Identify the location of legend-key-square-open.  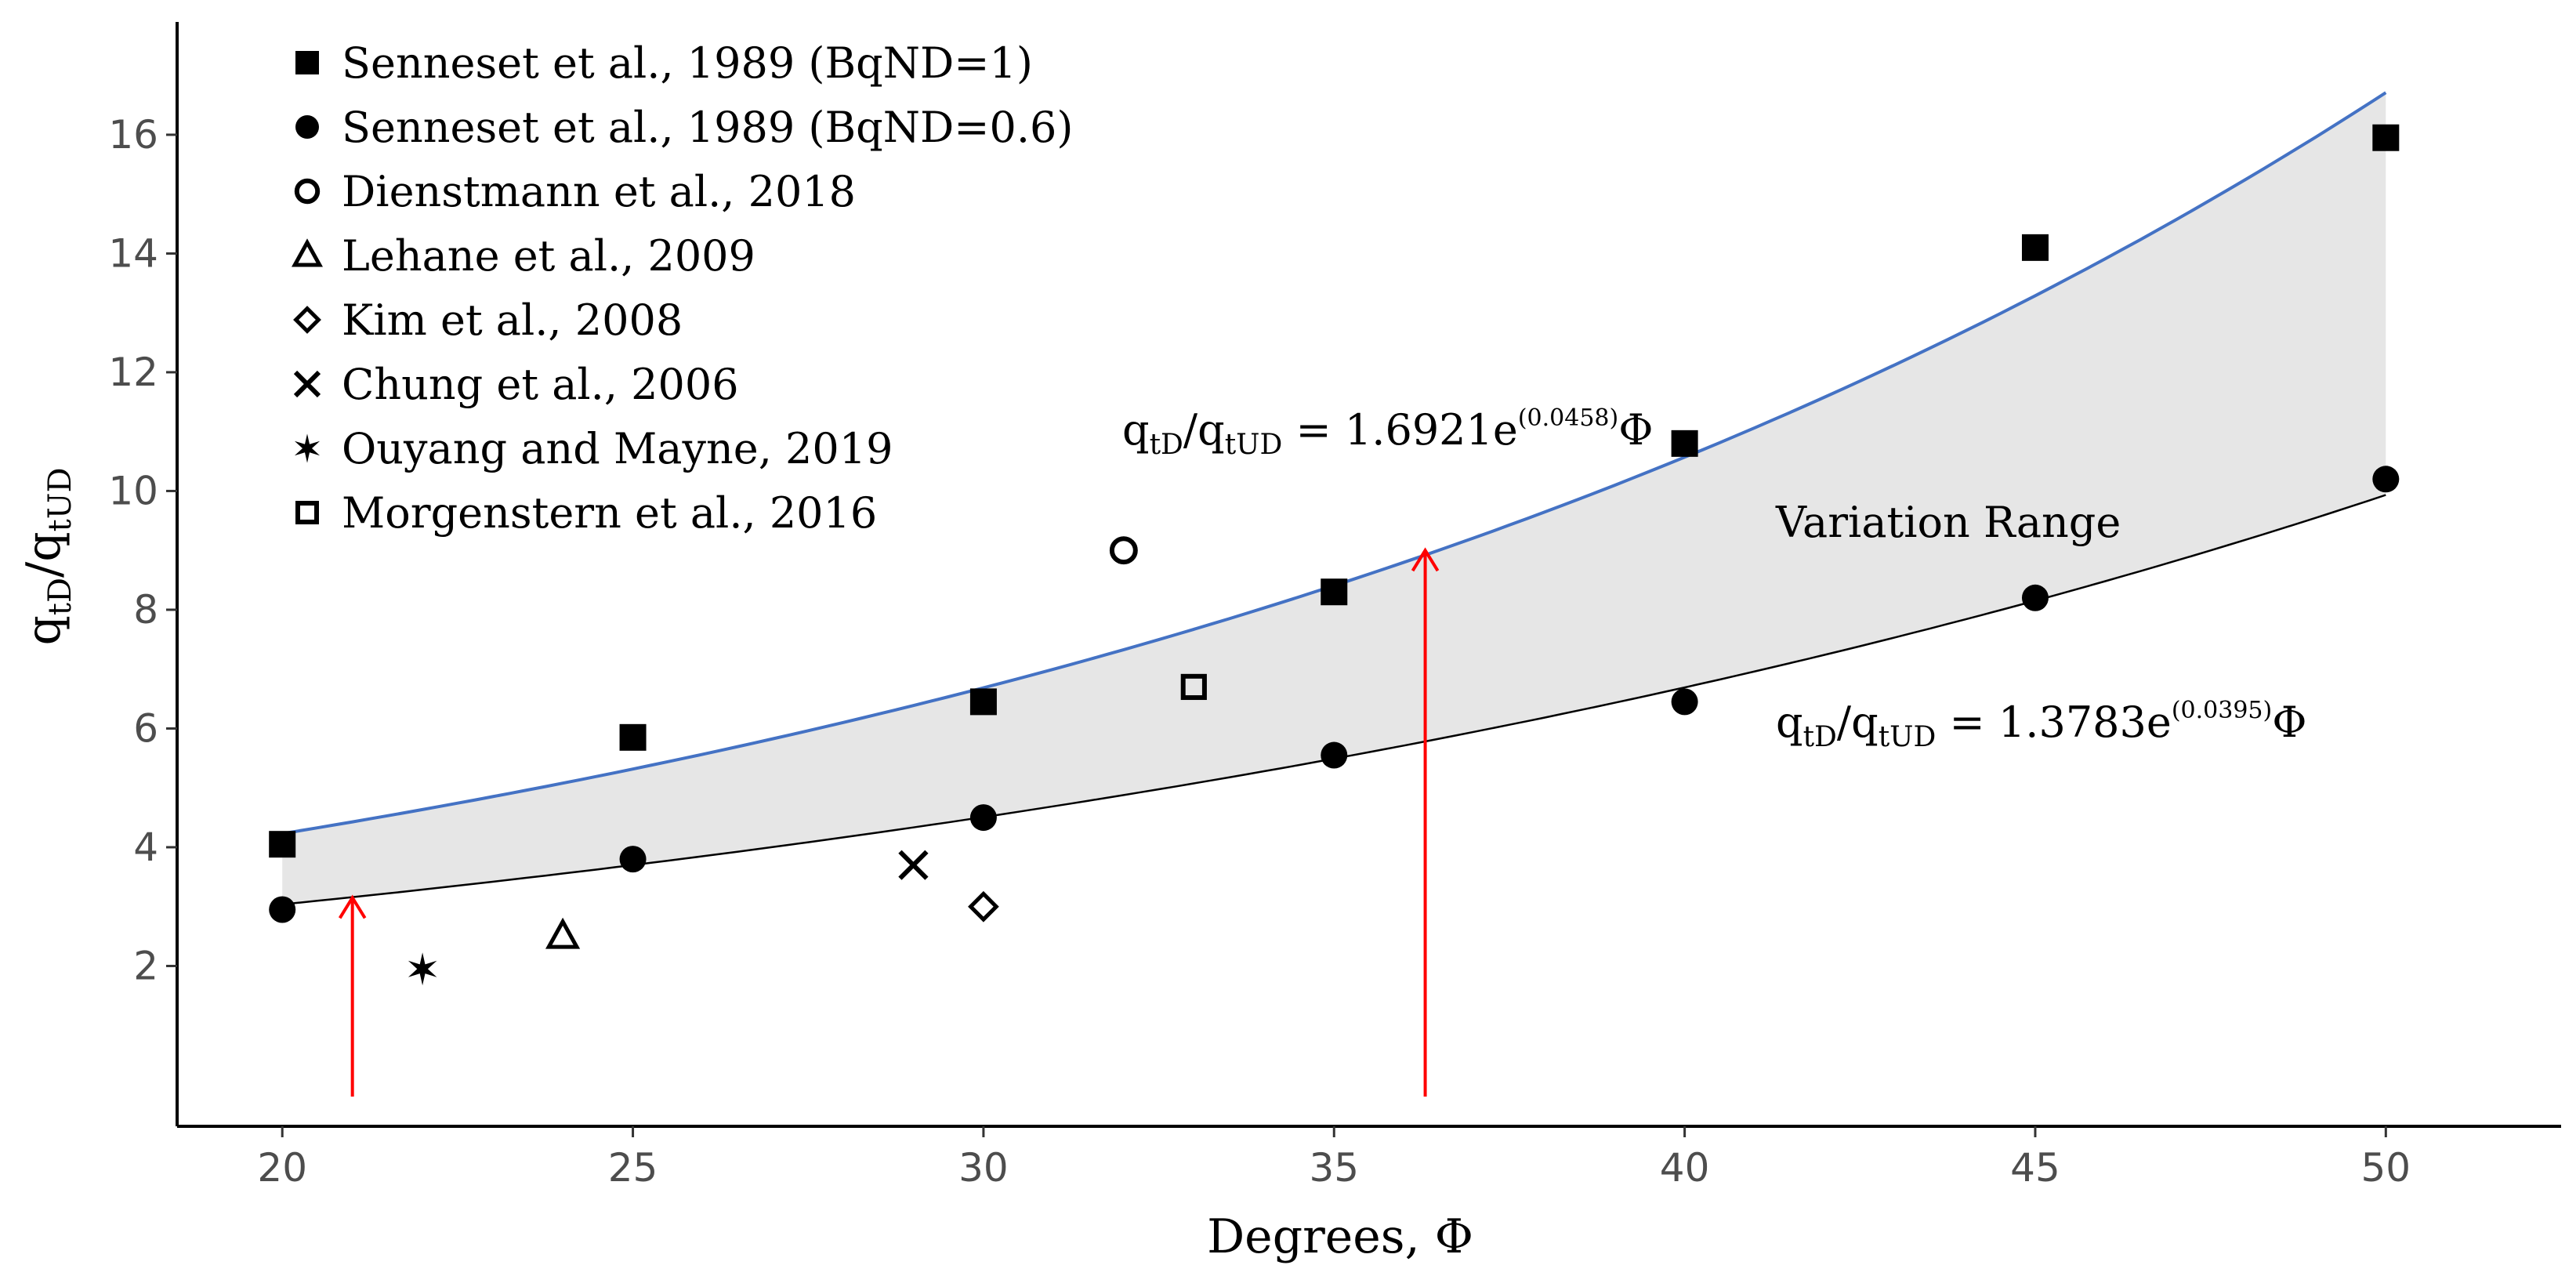
(307, 513).